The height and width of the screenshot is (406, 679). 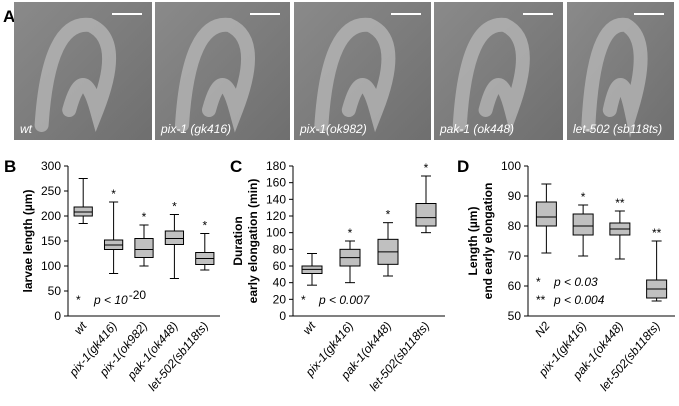 What do you see at coordinates (10, 166) in the screenshot?
I see `panel-label: B` at bounding box center [10, 166].